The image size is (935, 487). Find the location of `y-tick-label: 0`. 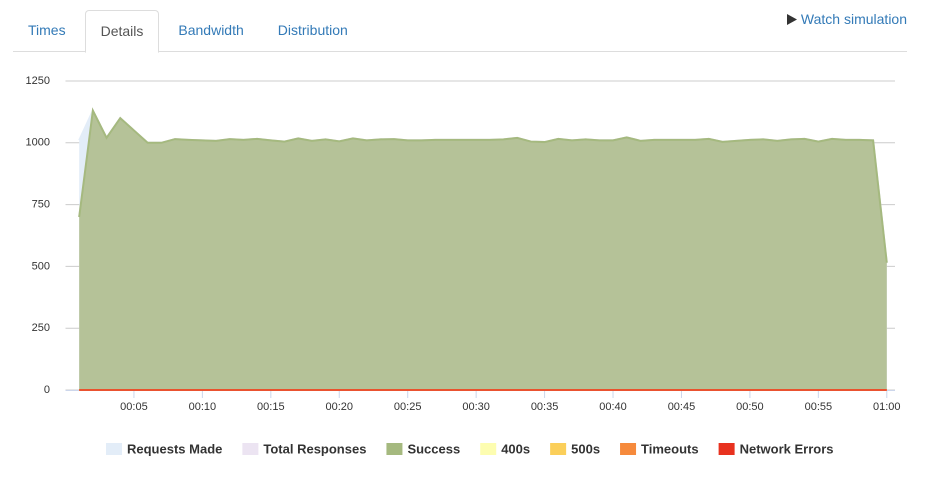

y-tick-label: 0 is located at coordinates (47, 390).